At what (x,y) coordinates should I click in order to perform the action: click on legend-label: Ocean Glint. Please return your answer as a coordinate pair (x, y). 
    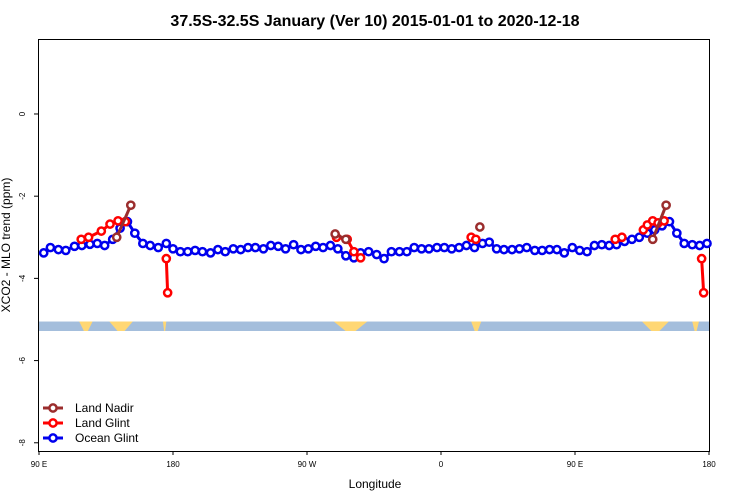
    Looking at the image, I should click on (107, 438).